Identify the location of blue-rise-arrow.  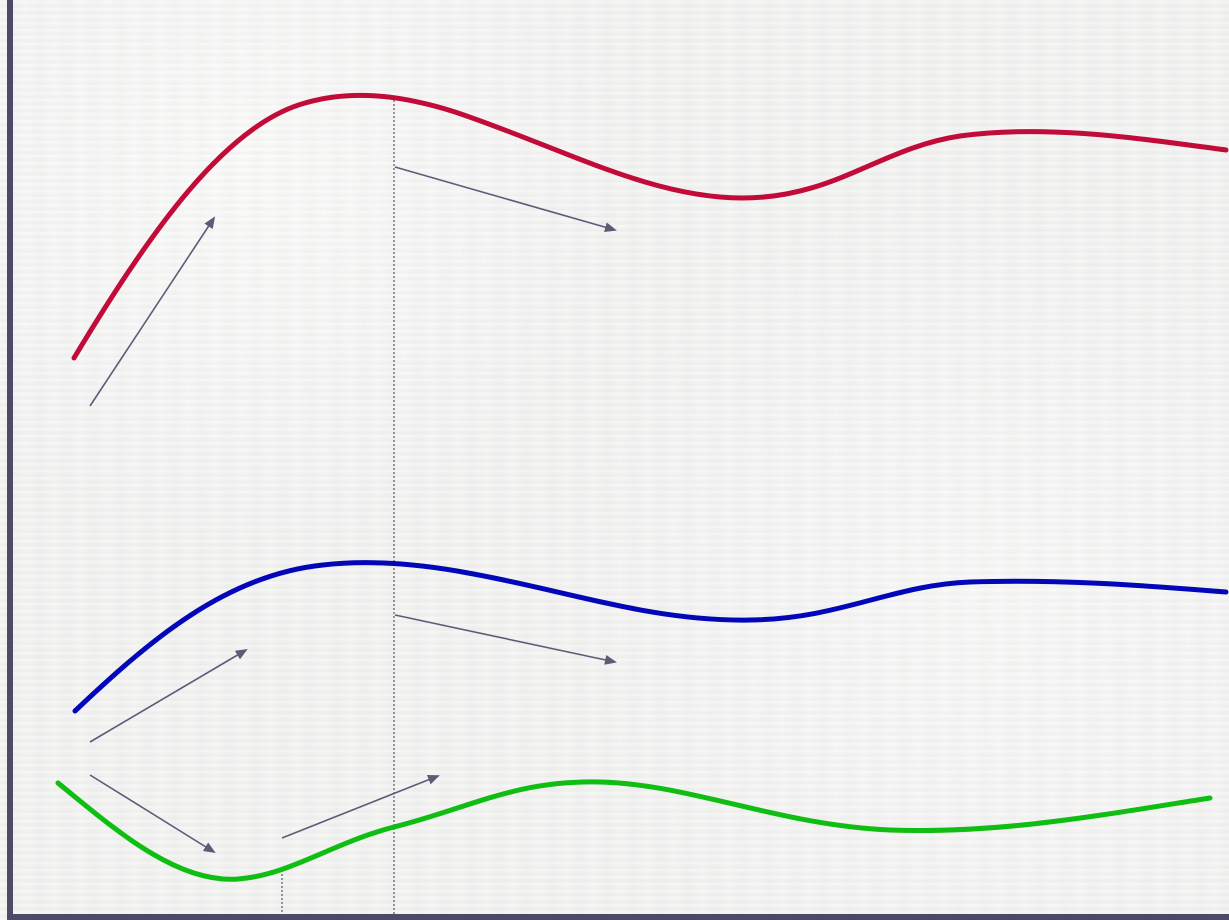
(168, 695).